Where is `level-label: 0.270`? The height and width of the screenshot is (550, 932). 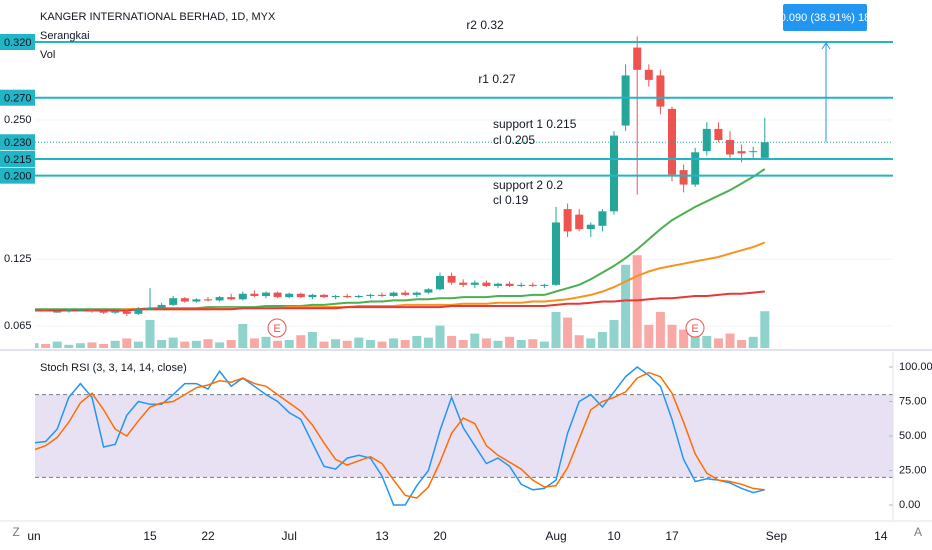
level-label: 0.270 is located at coordinates (18, 99).